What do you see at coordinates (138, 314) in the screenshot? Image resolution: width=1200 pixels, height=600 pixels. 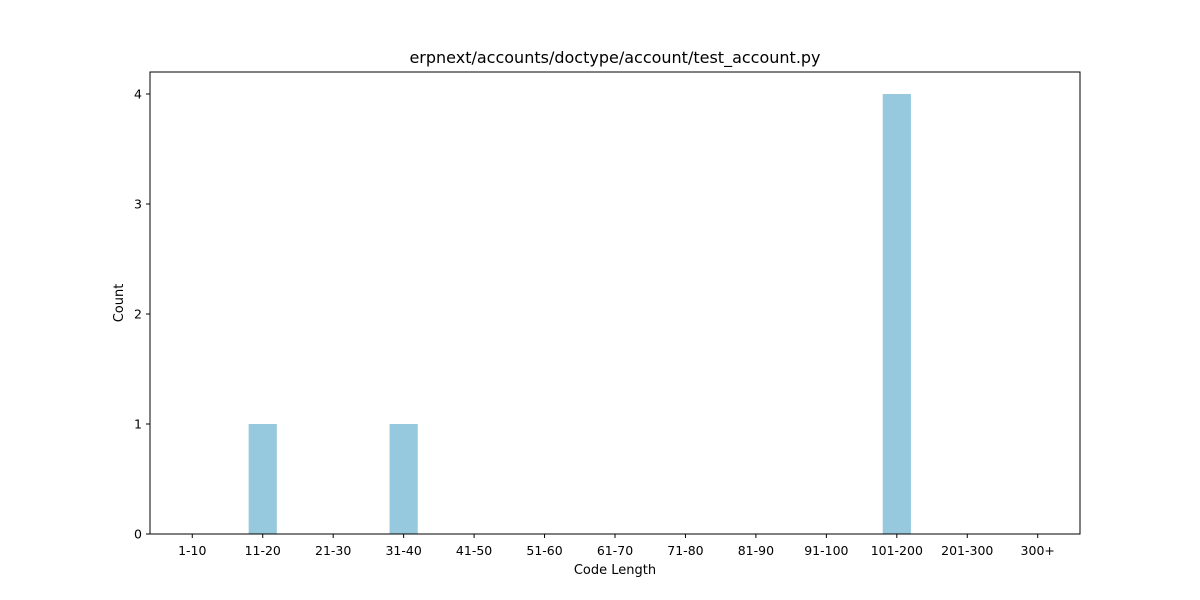 I see `y-tick-label: 2` at bounding box center [138, 314].